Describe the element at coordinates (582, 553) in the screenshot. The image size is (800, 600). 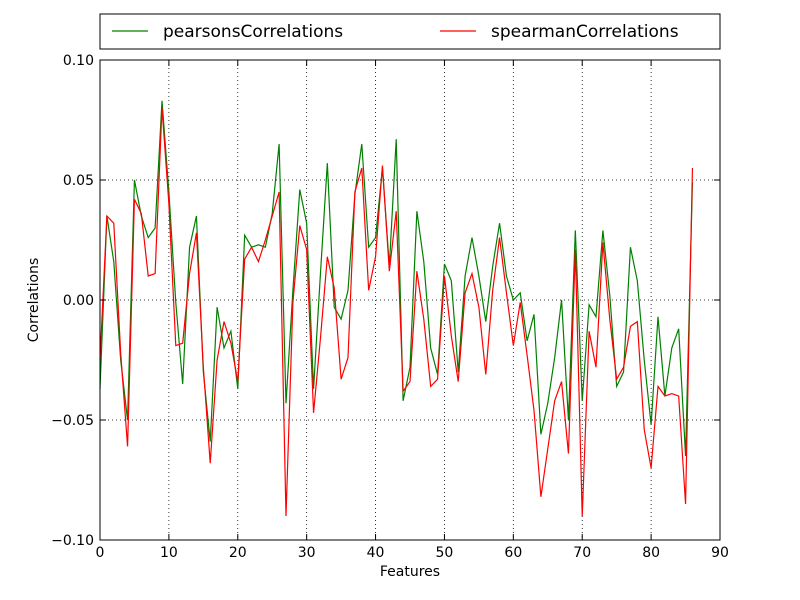
I see `x-tick-label: 70` at that location.